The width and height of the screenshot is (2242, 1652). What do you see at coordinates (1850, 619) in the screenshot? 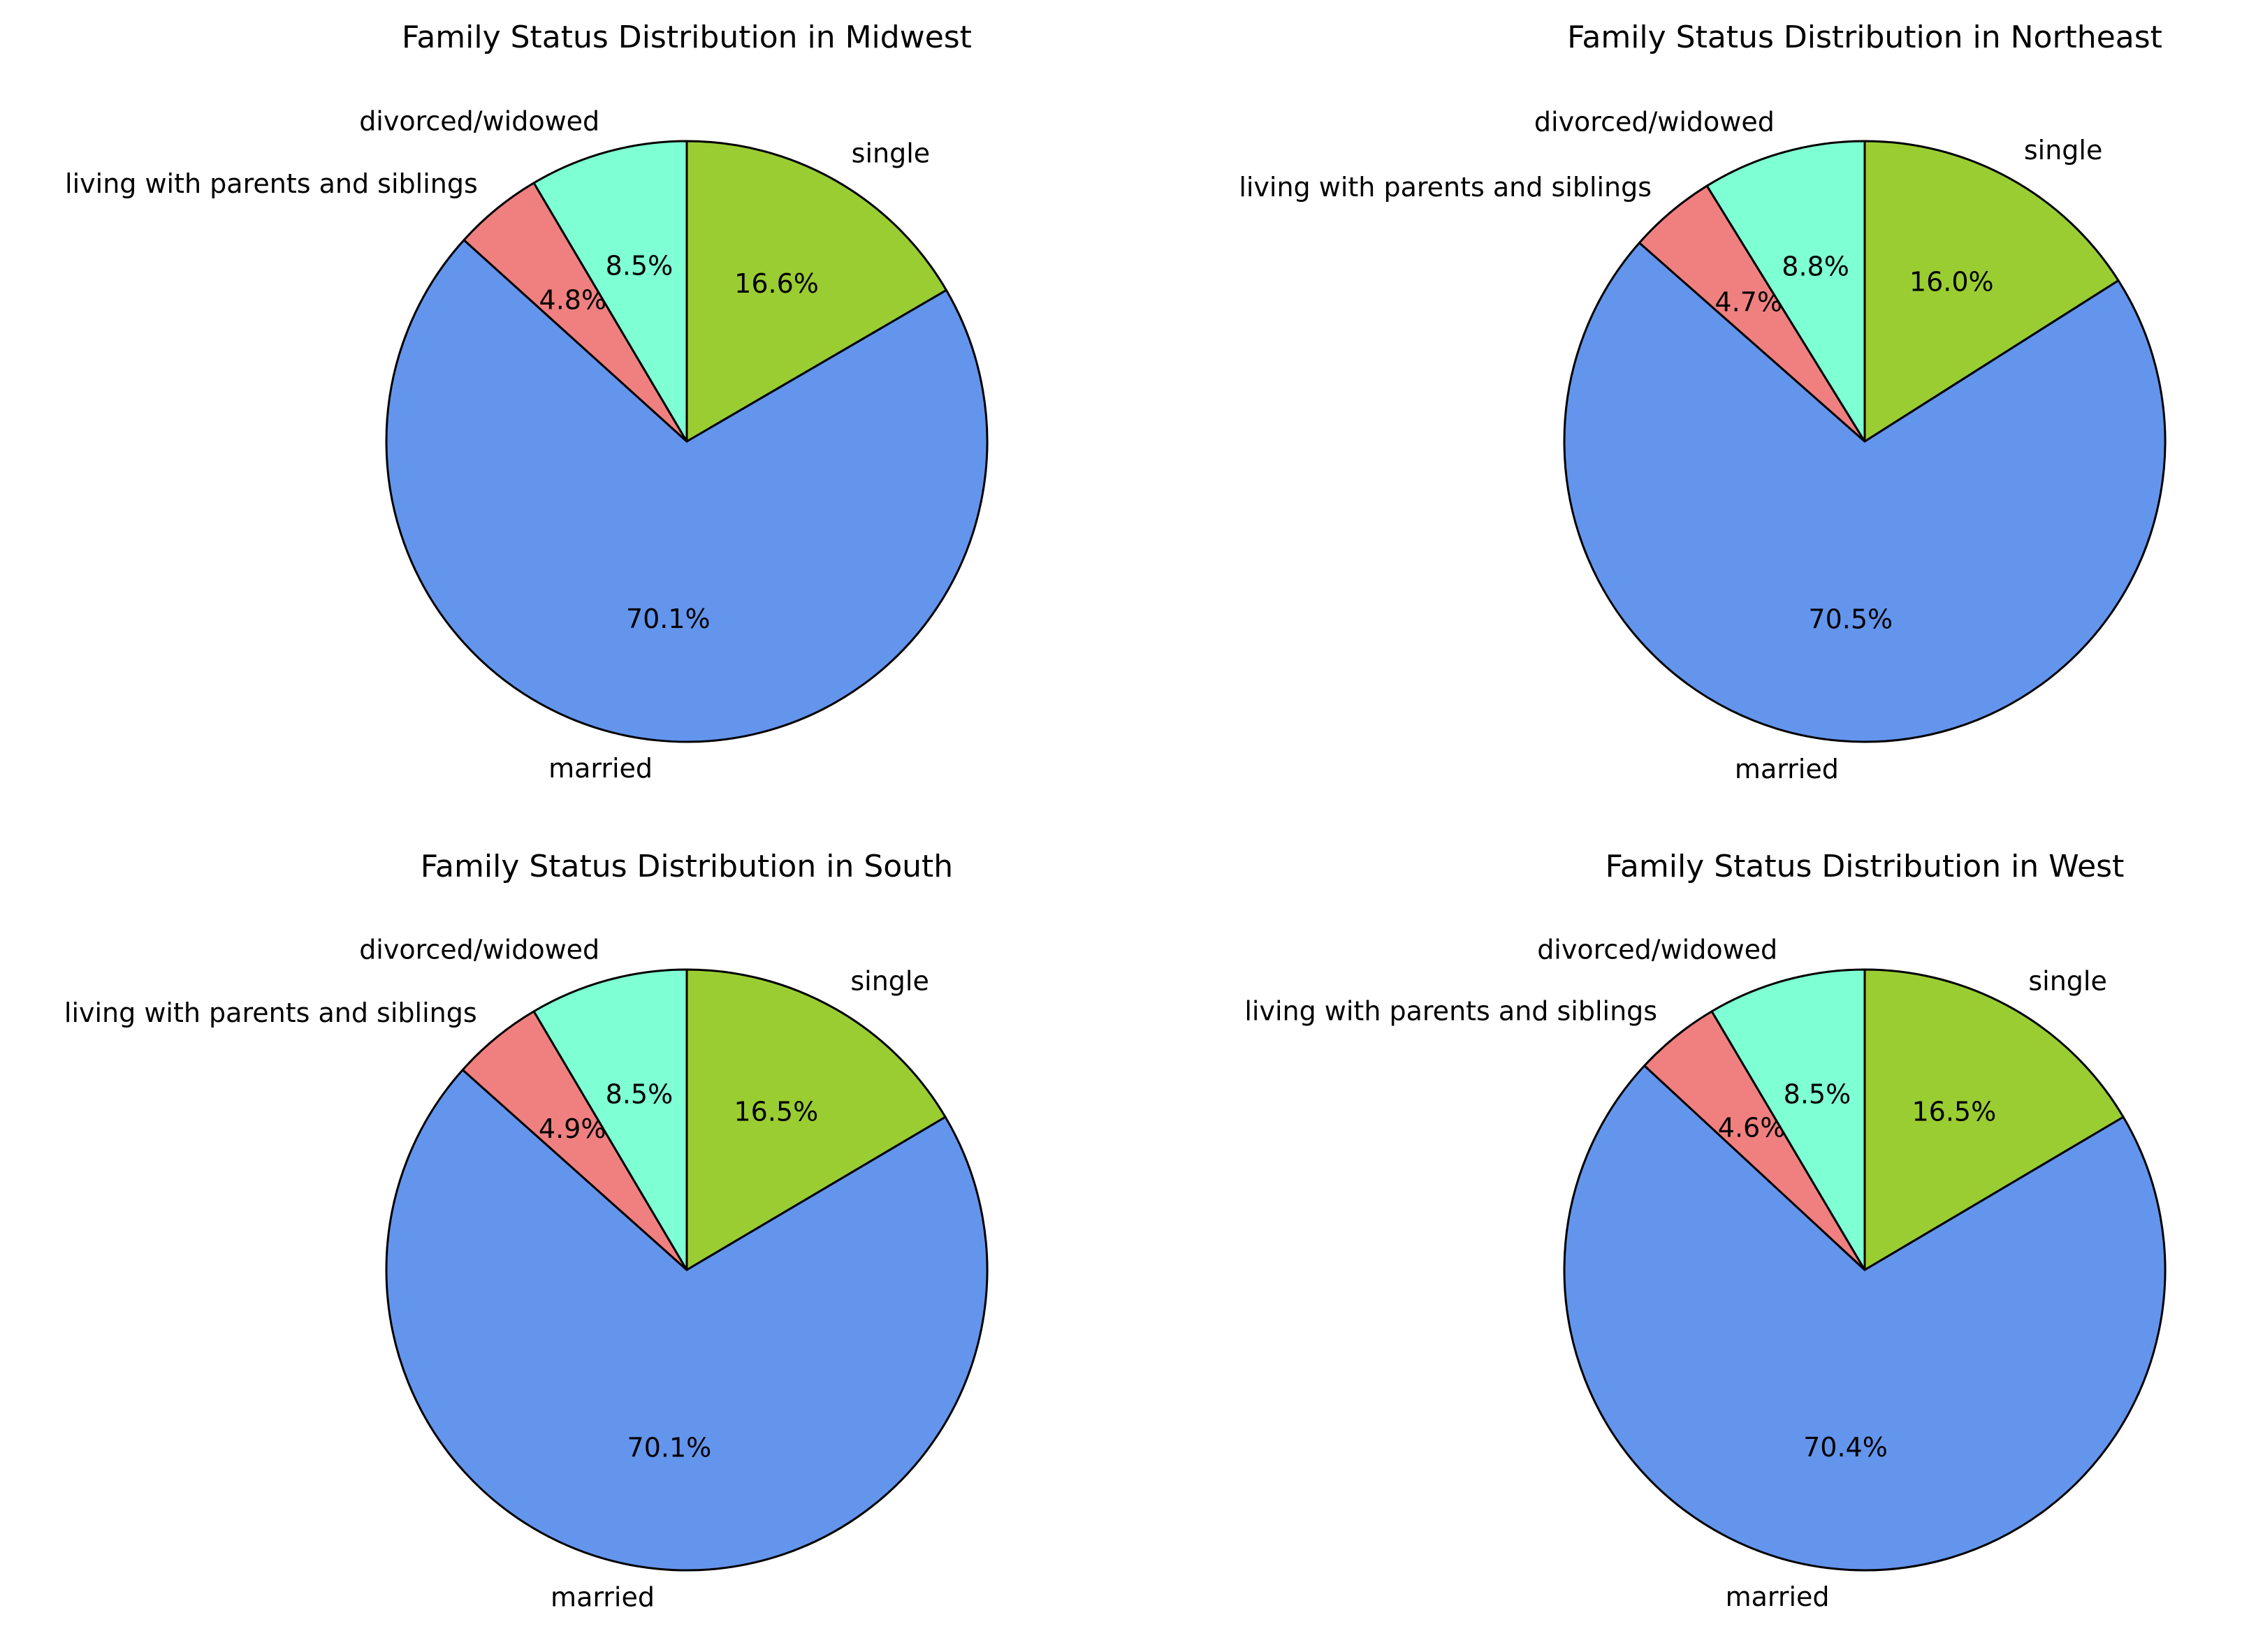
I see `slice-percent-married: 70.5%` at bounding box center [1850, 619].